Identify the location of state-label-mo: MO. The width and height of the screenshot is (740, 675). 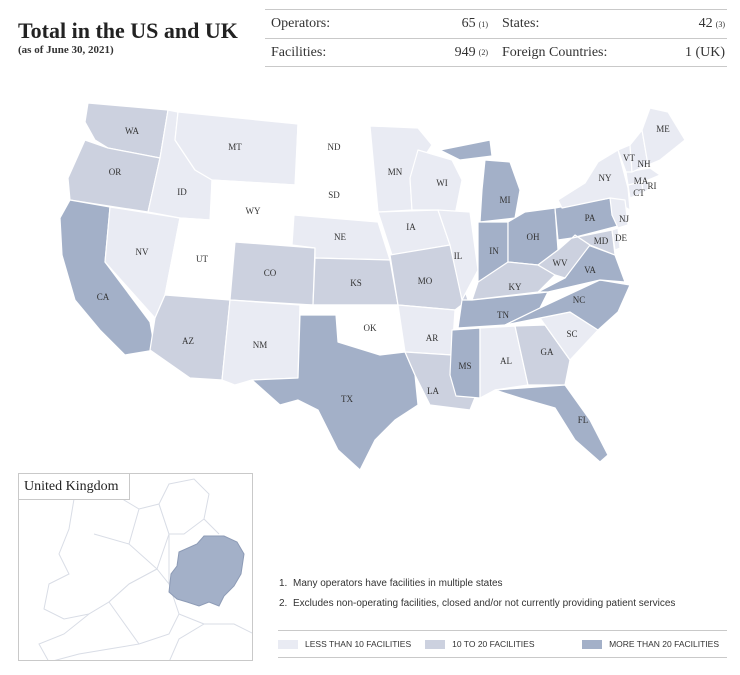
(425, 281).